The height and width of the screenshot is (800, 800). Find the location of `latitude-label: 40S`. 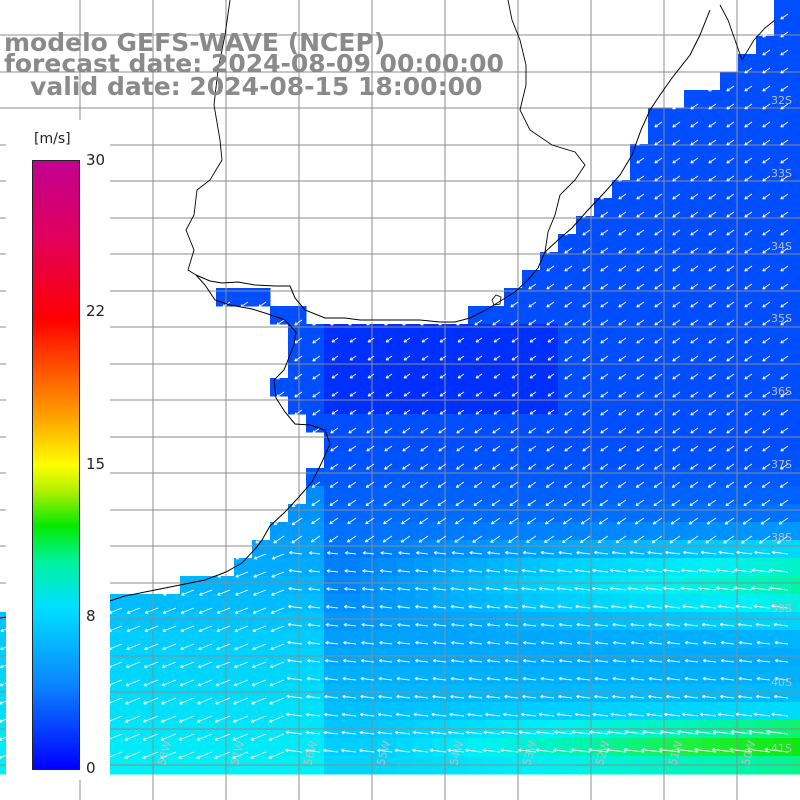

latitude-label: 40S is located at coordinates (781, 682).